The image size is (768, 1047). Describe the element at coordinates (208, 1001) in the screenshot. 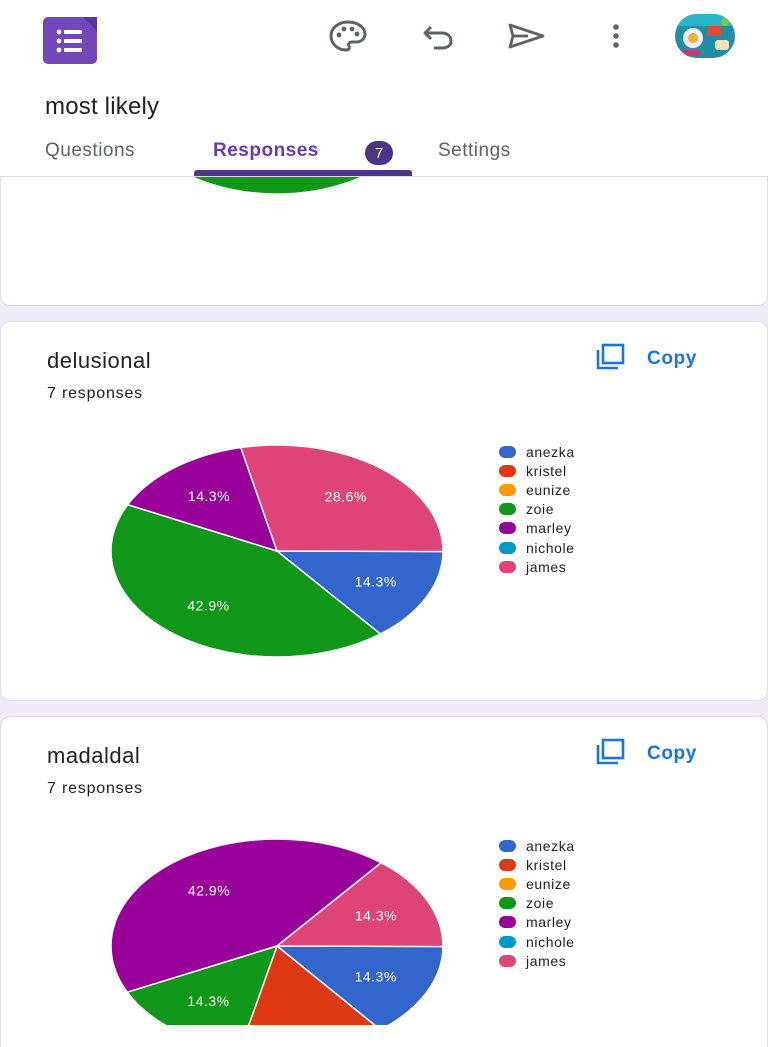

I see `pie-label-zoie: 14.3%` at that location.